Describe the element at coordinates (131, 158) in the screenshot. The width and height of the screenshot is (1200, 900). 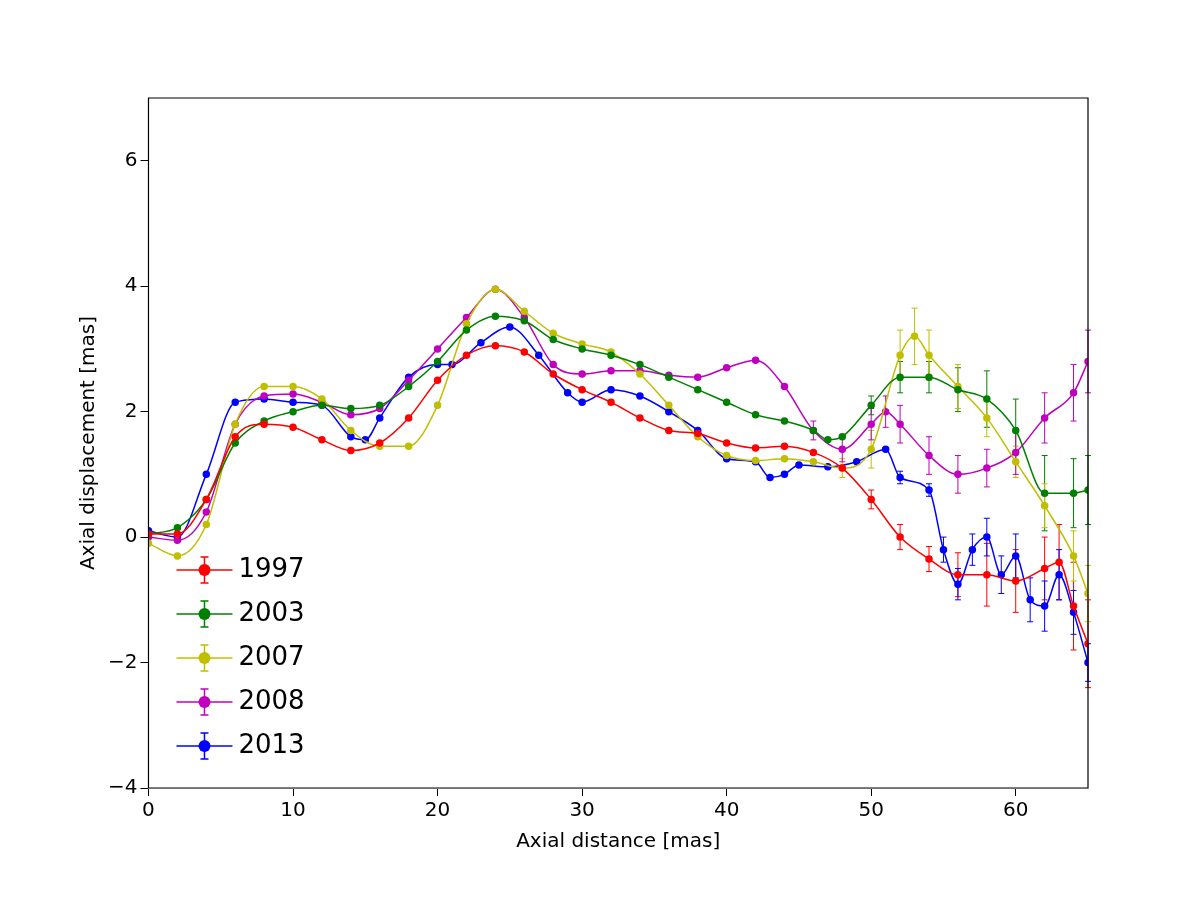
I see `y-tick-label: 6` at that location.